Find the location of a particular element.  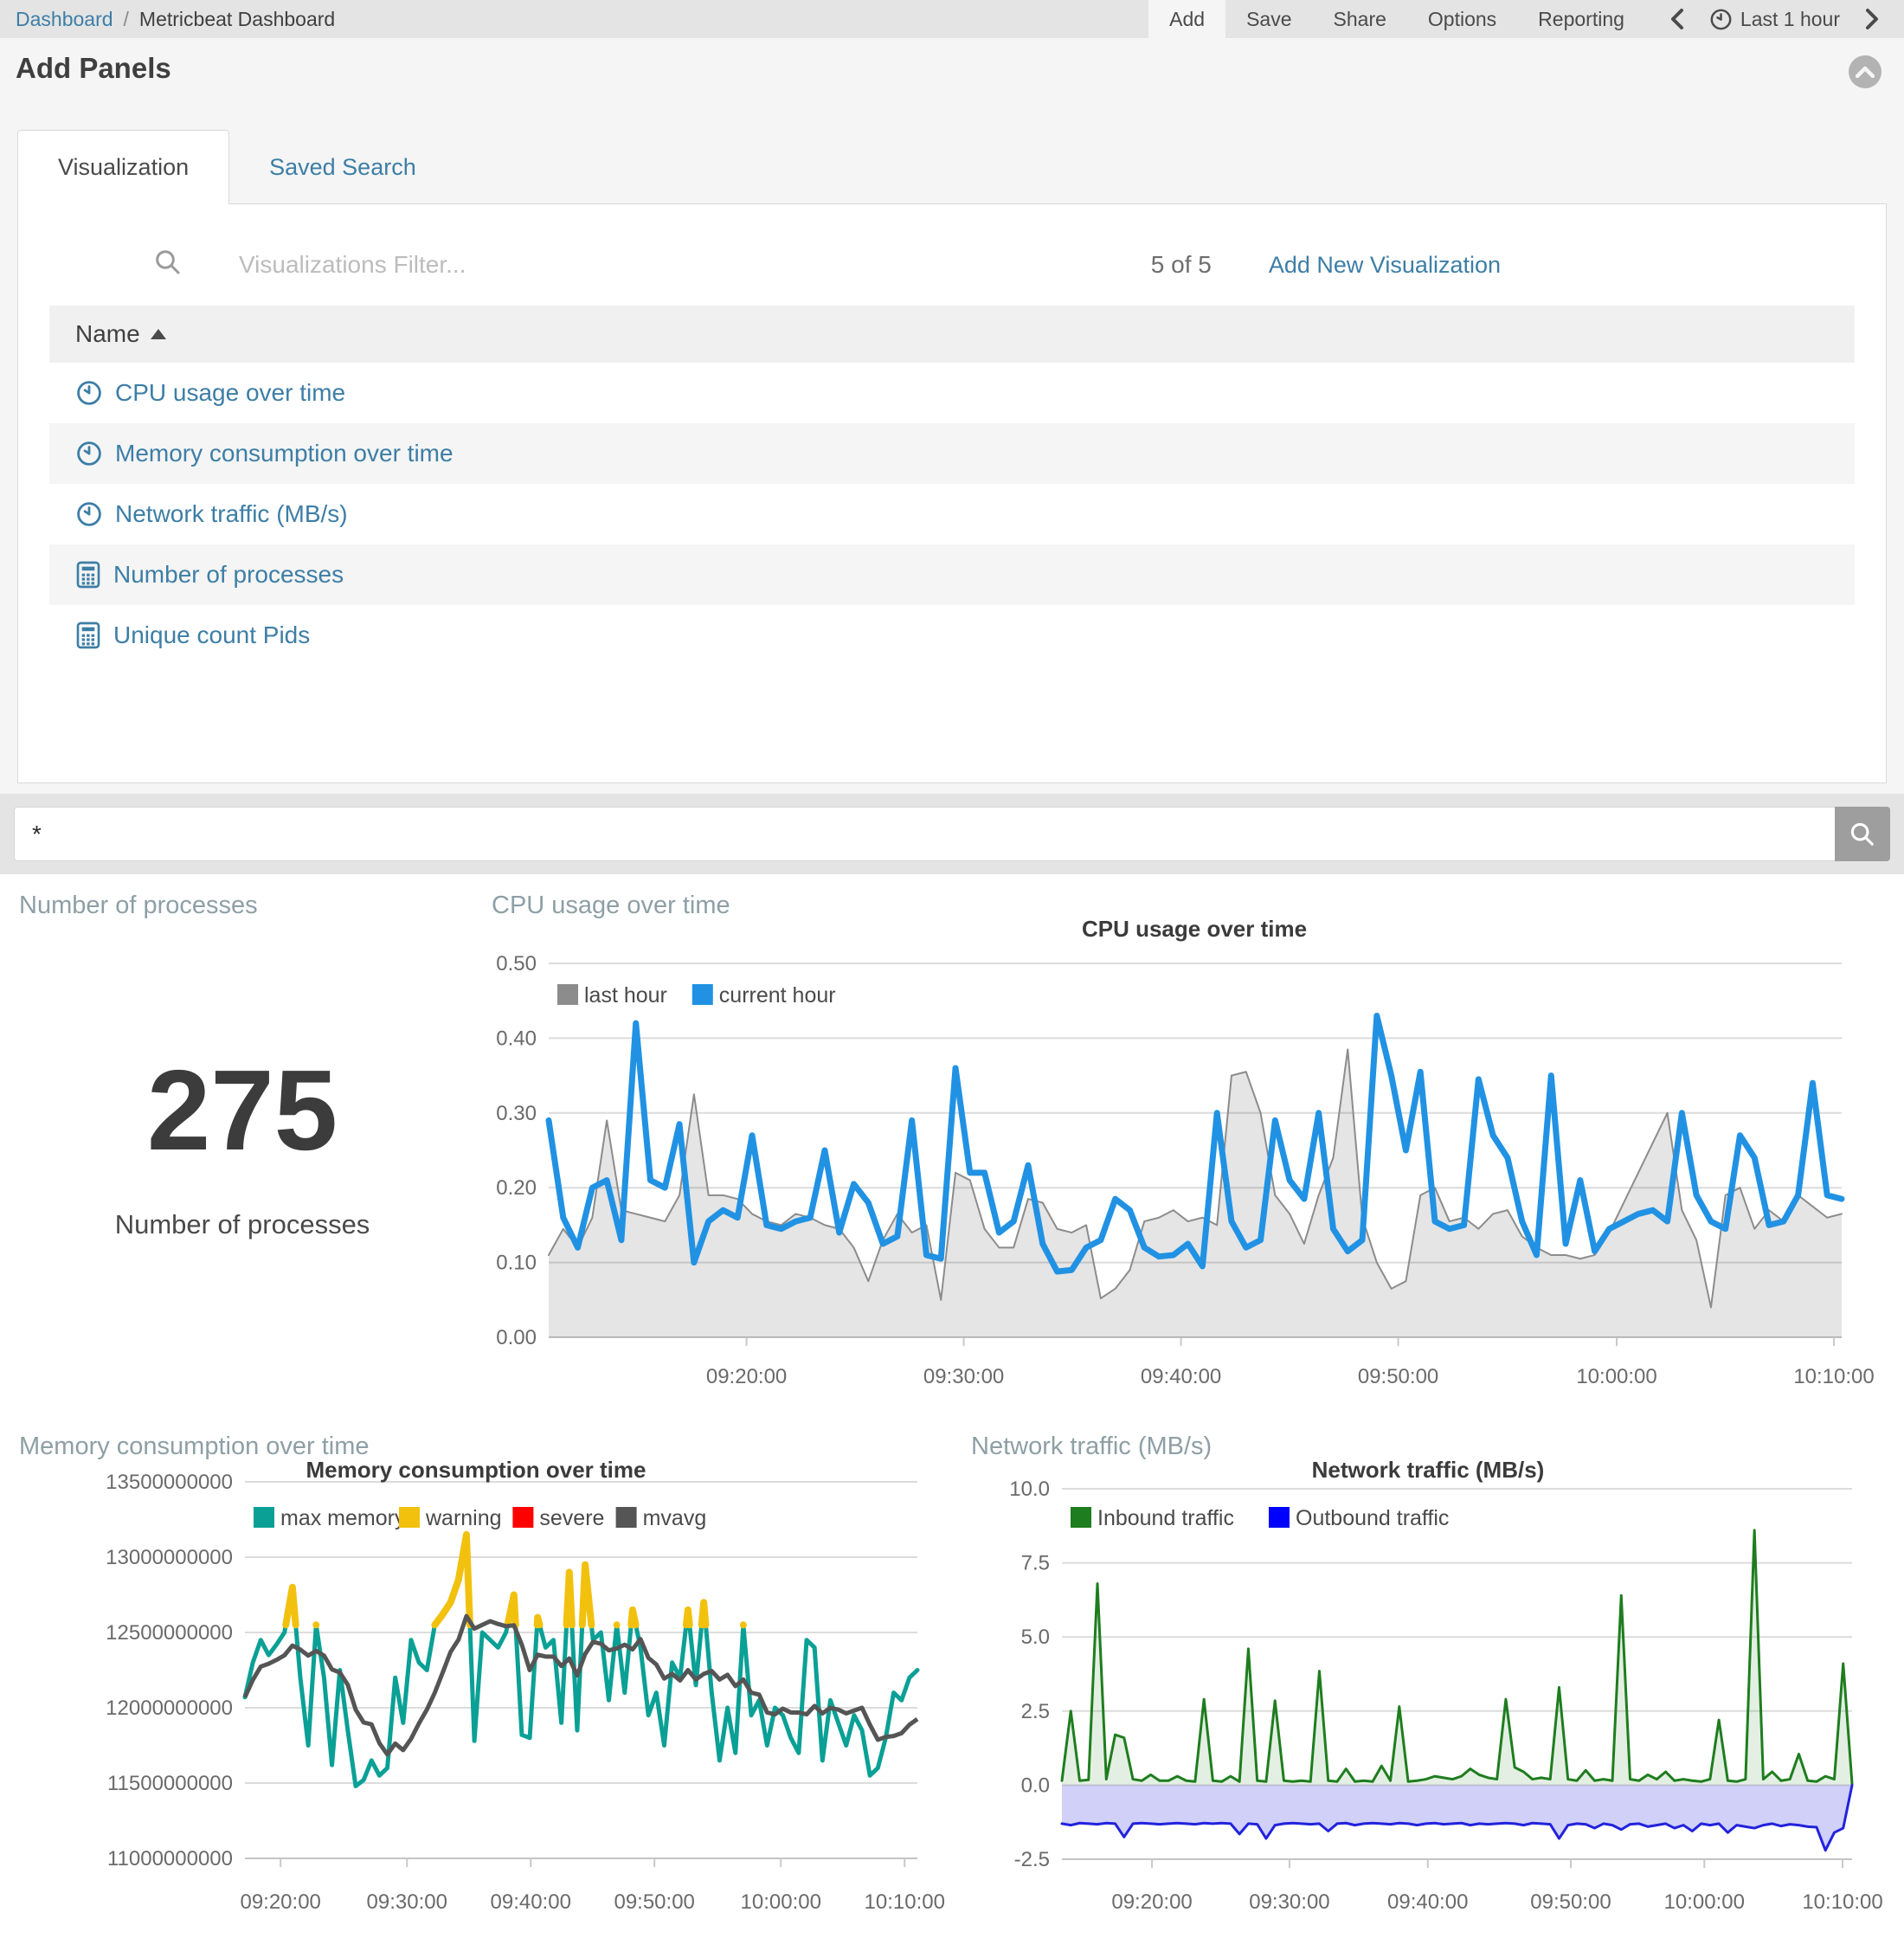

legend-item-mvavg: mvavg is located at coordinates (661, 1518).